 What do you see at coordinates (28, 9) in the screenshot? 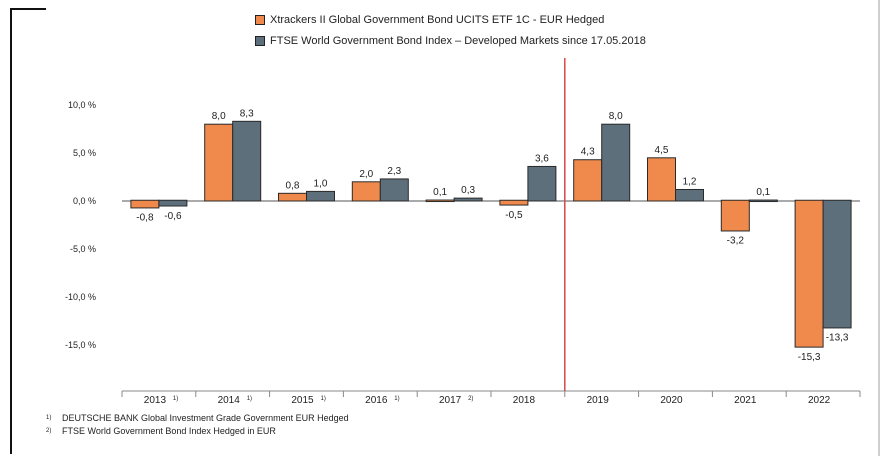
I see `frame-top-border` at bounding box center [28, 9].